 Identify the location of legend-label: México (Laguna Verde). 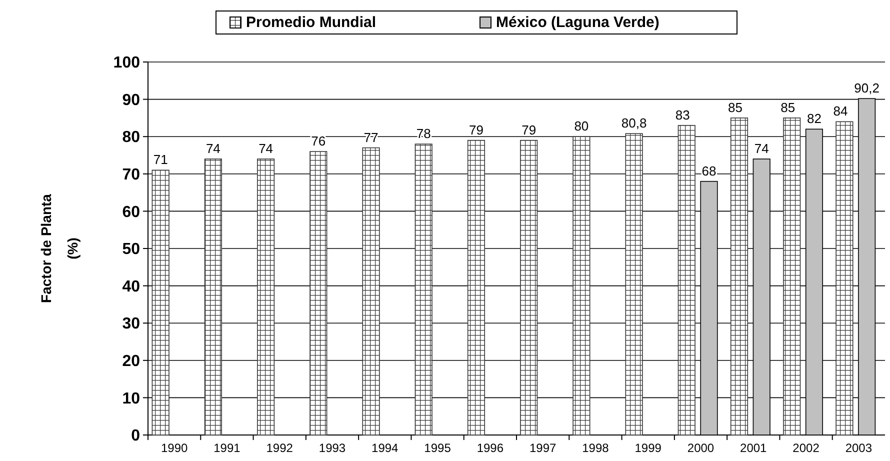
(578, 22).